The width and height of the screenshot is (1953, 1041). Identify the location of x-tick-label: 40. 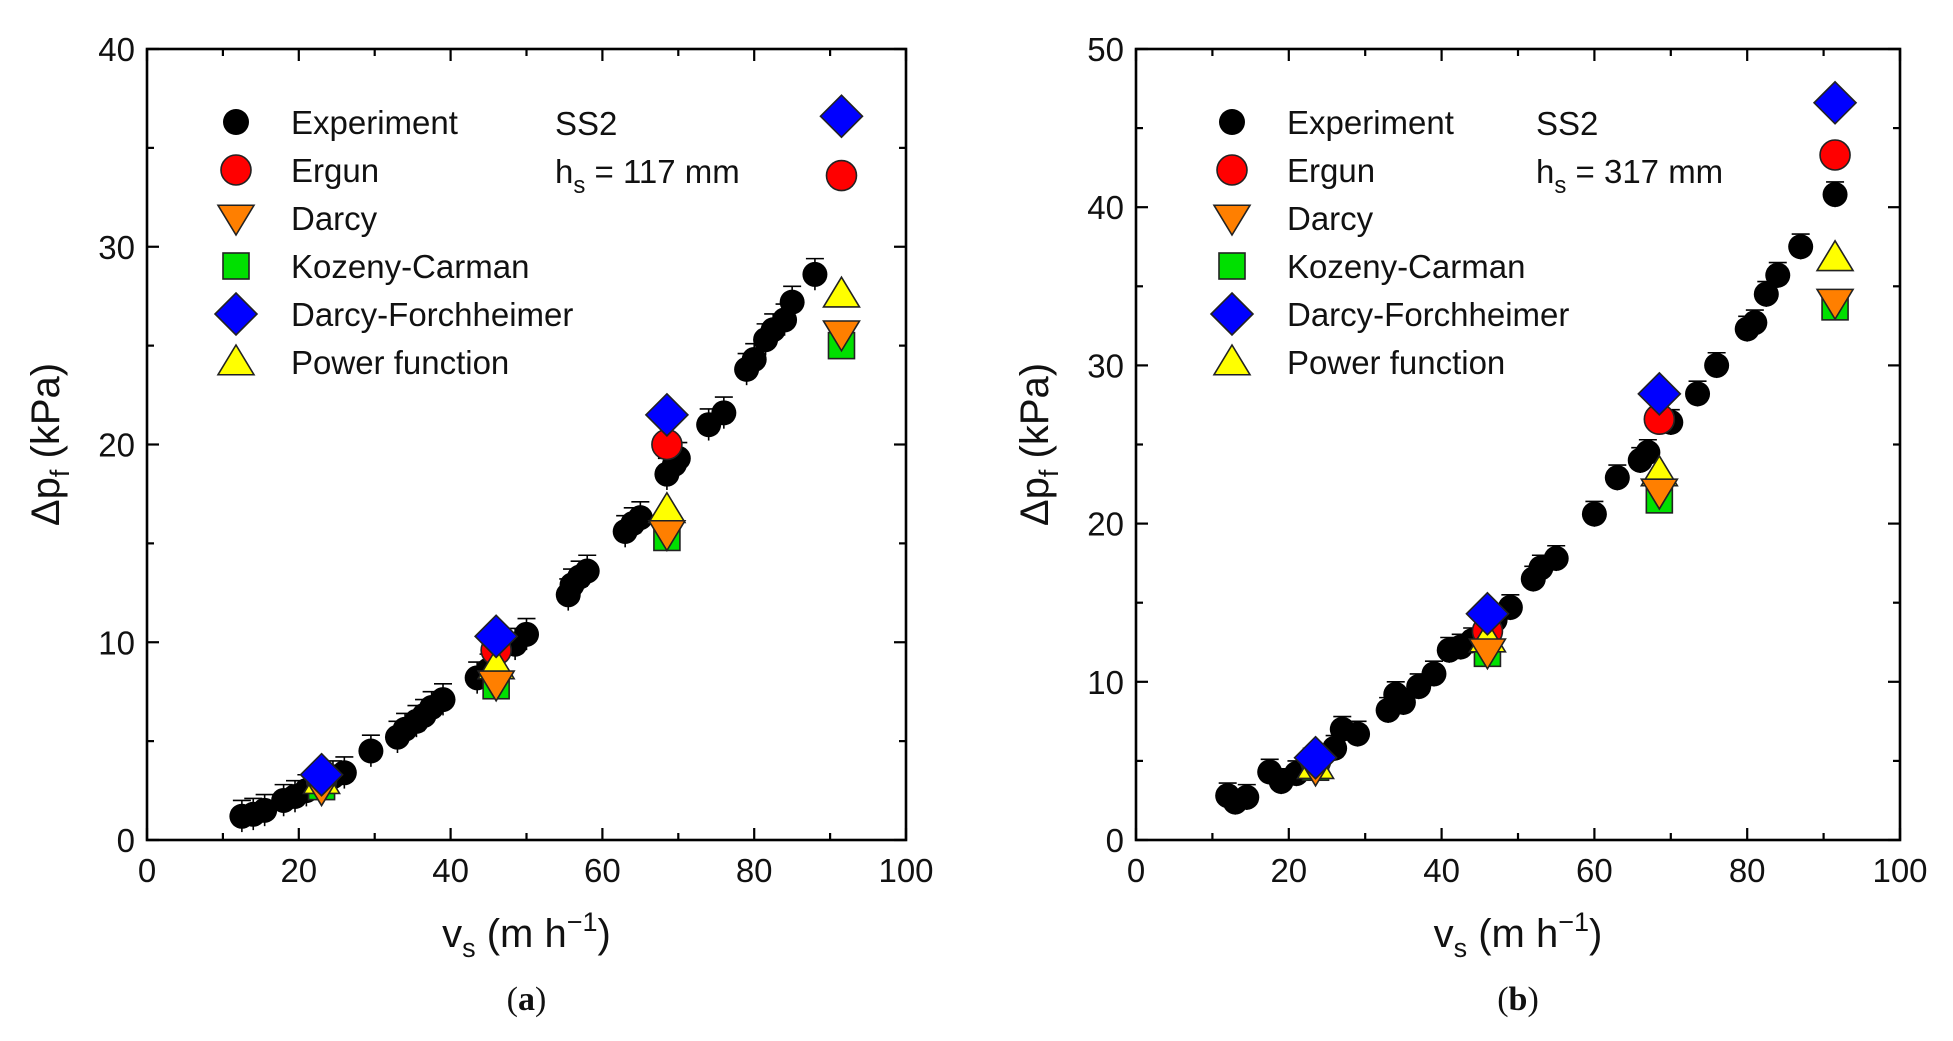
(1441, 870).